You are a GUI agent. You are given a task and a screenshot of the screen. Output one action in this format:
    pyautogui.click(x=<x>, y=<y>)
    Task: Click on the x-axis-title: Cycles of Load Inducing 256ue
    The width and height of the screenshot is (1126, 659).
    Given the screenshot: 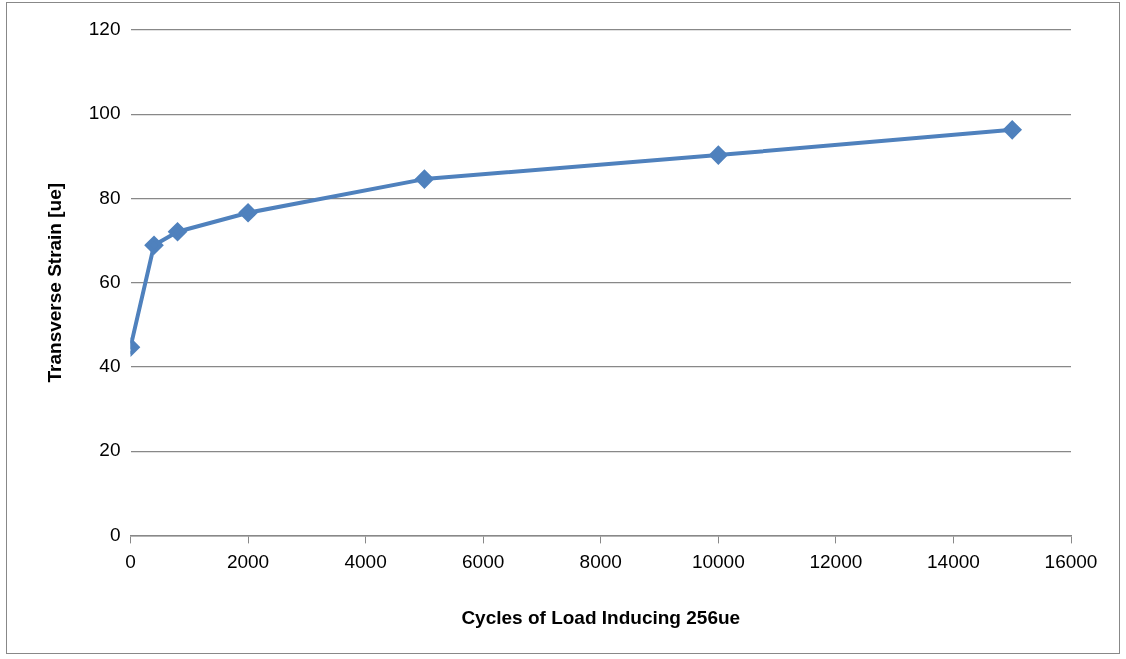 What is the action you would take?
    pyautogui.click(x=601, y=617)
    